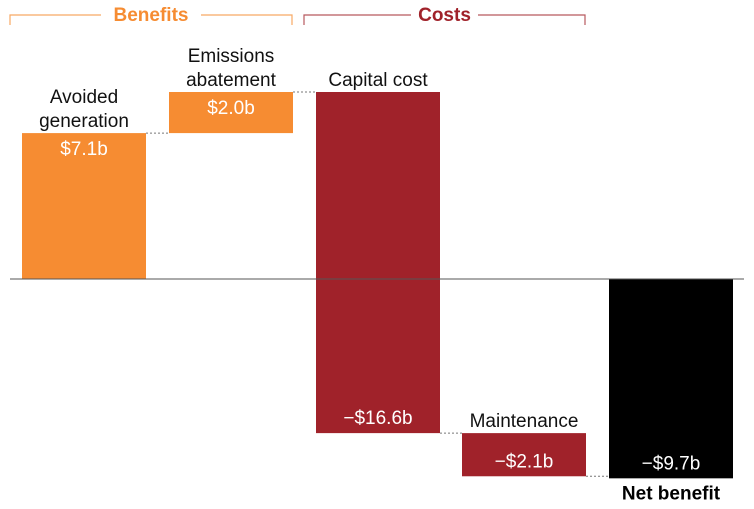 The image size is (754, 509). I want to click on category-label-1: Avoided generation, so click(84, 109).